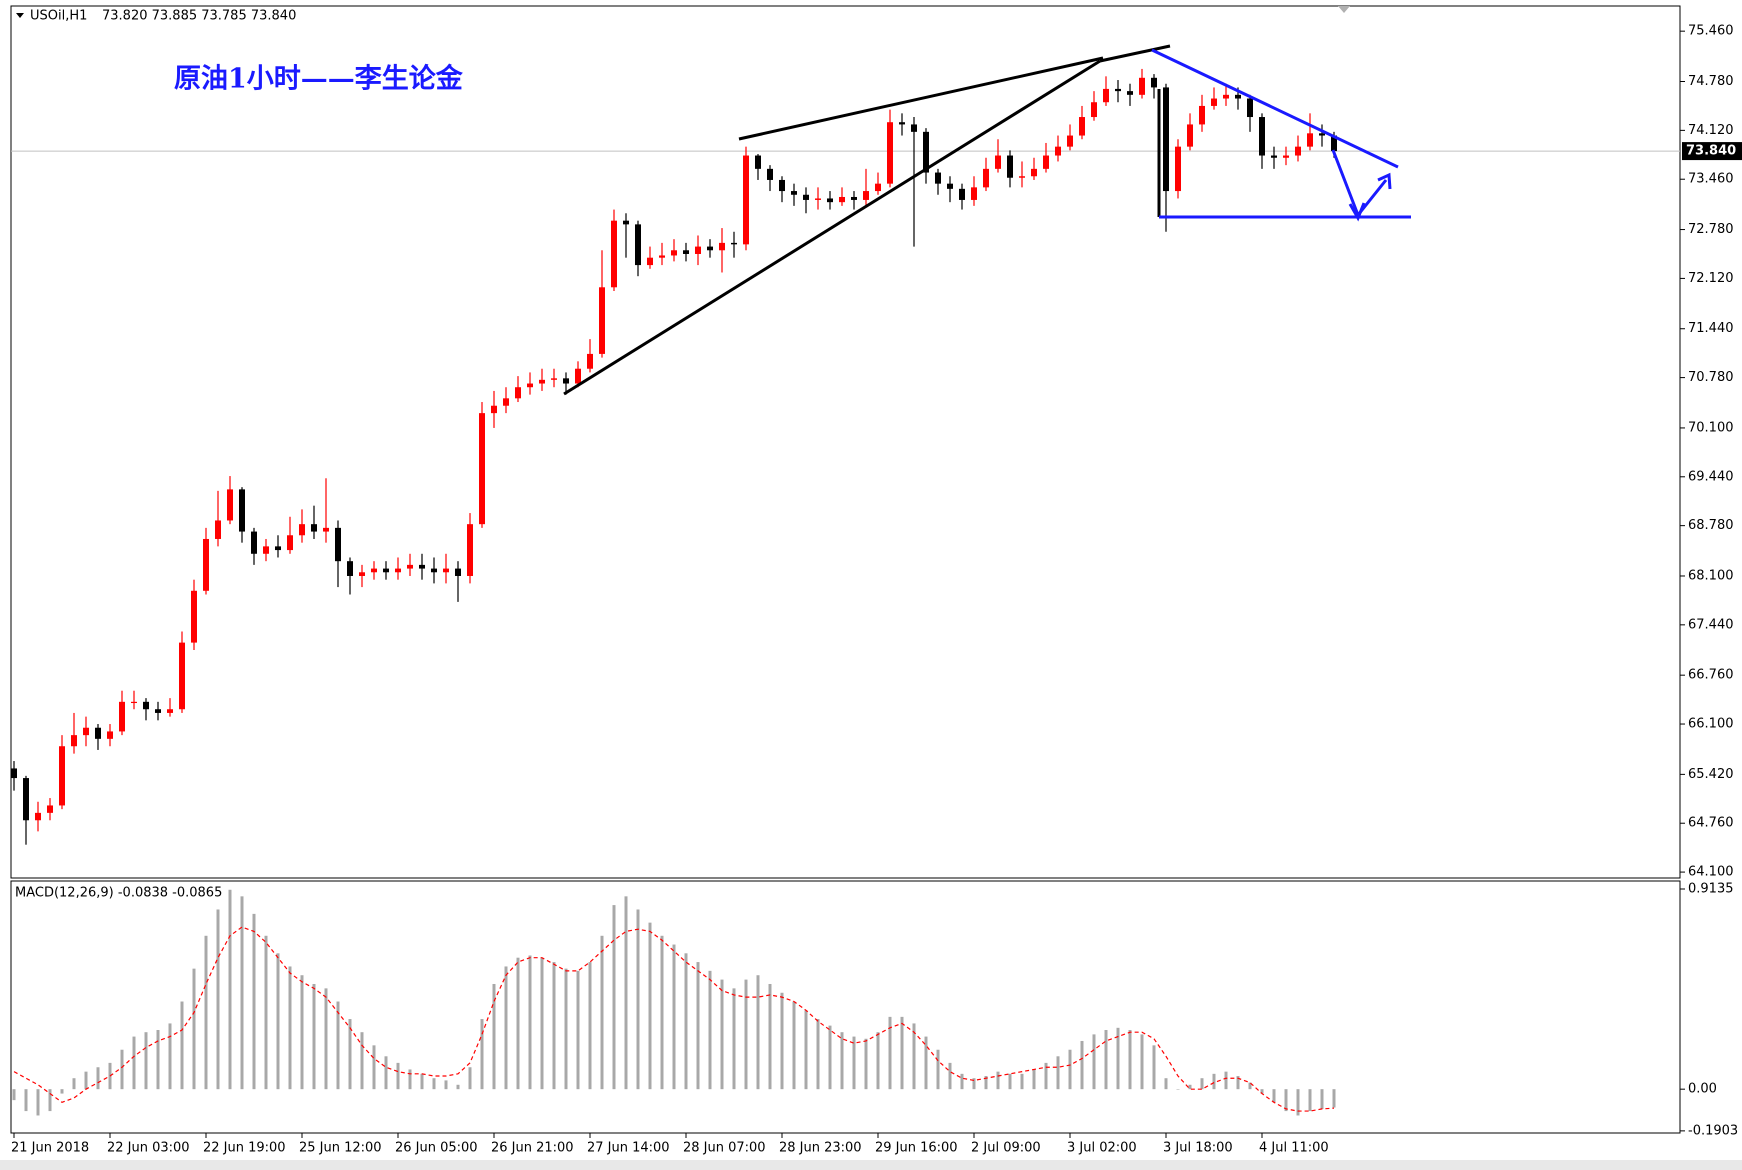  Describe the element at coordinates (532, 1148) in the screenshot. I see `x-tick-label: 26 Jun 21:00` at that location.